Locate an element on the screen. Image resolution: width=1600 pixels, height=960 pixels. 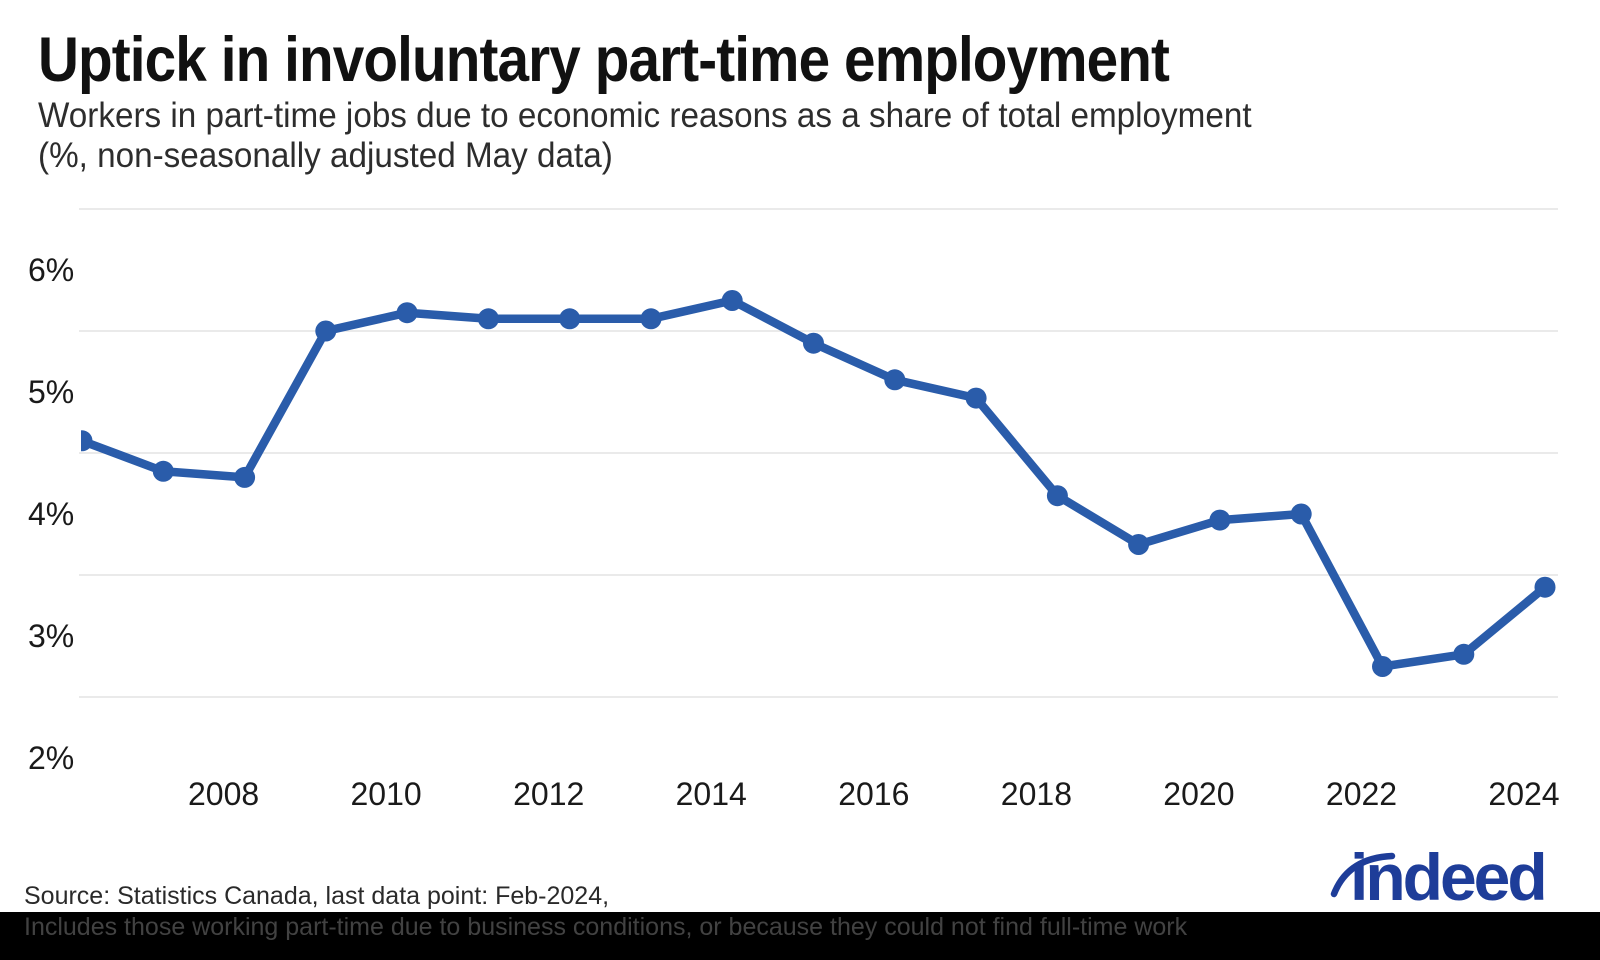
indeed-logo-swoosh-icon is located at coordinates (1363, 875).